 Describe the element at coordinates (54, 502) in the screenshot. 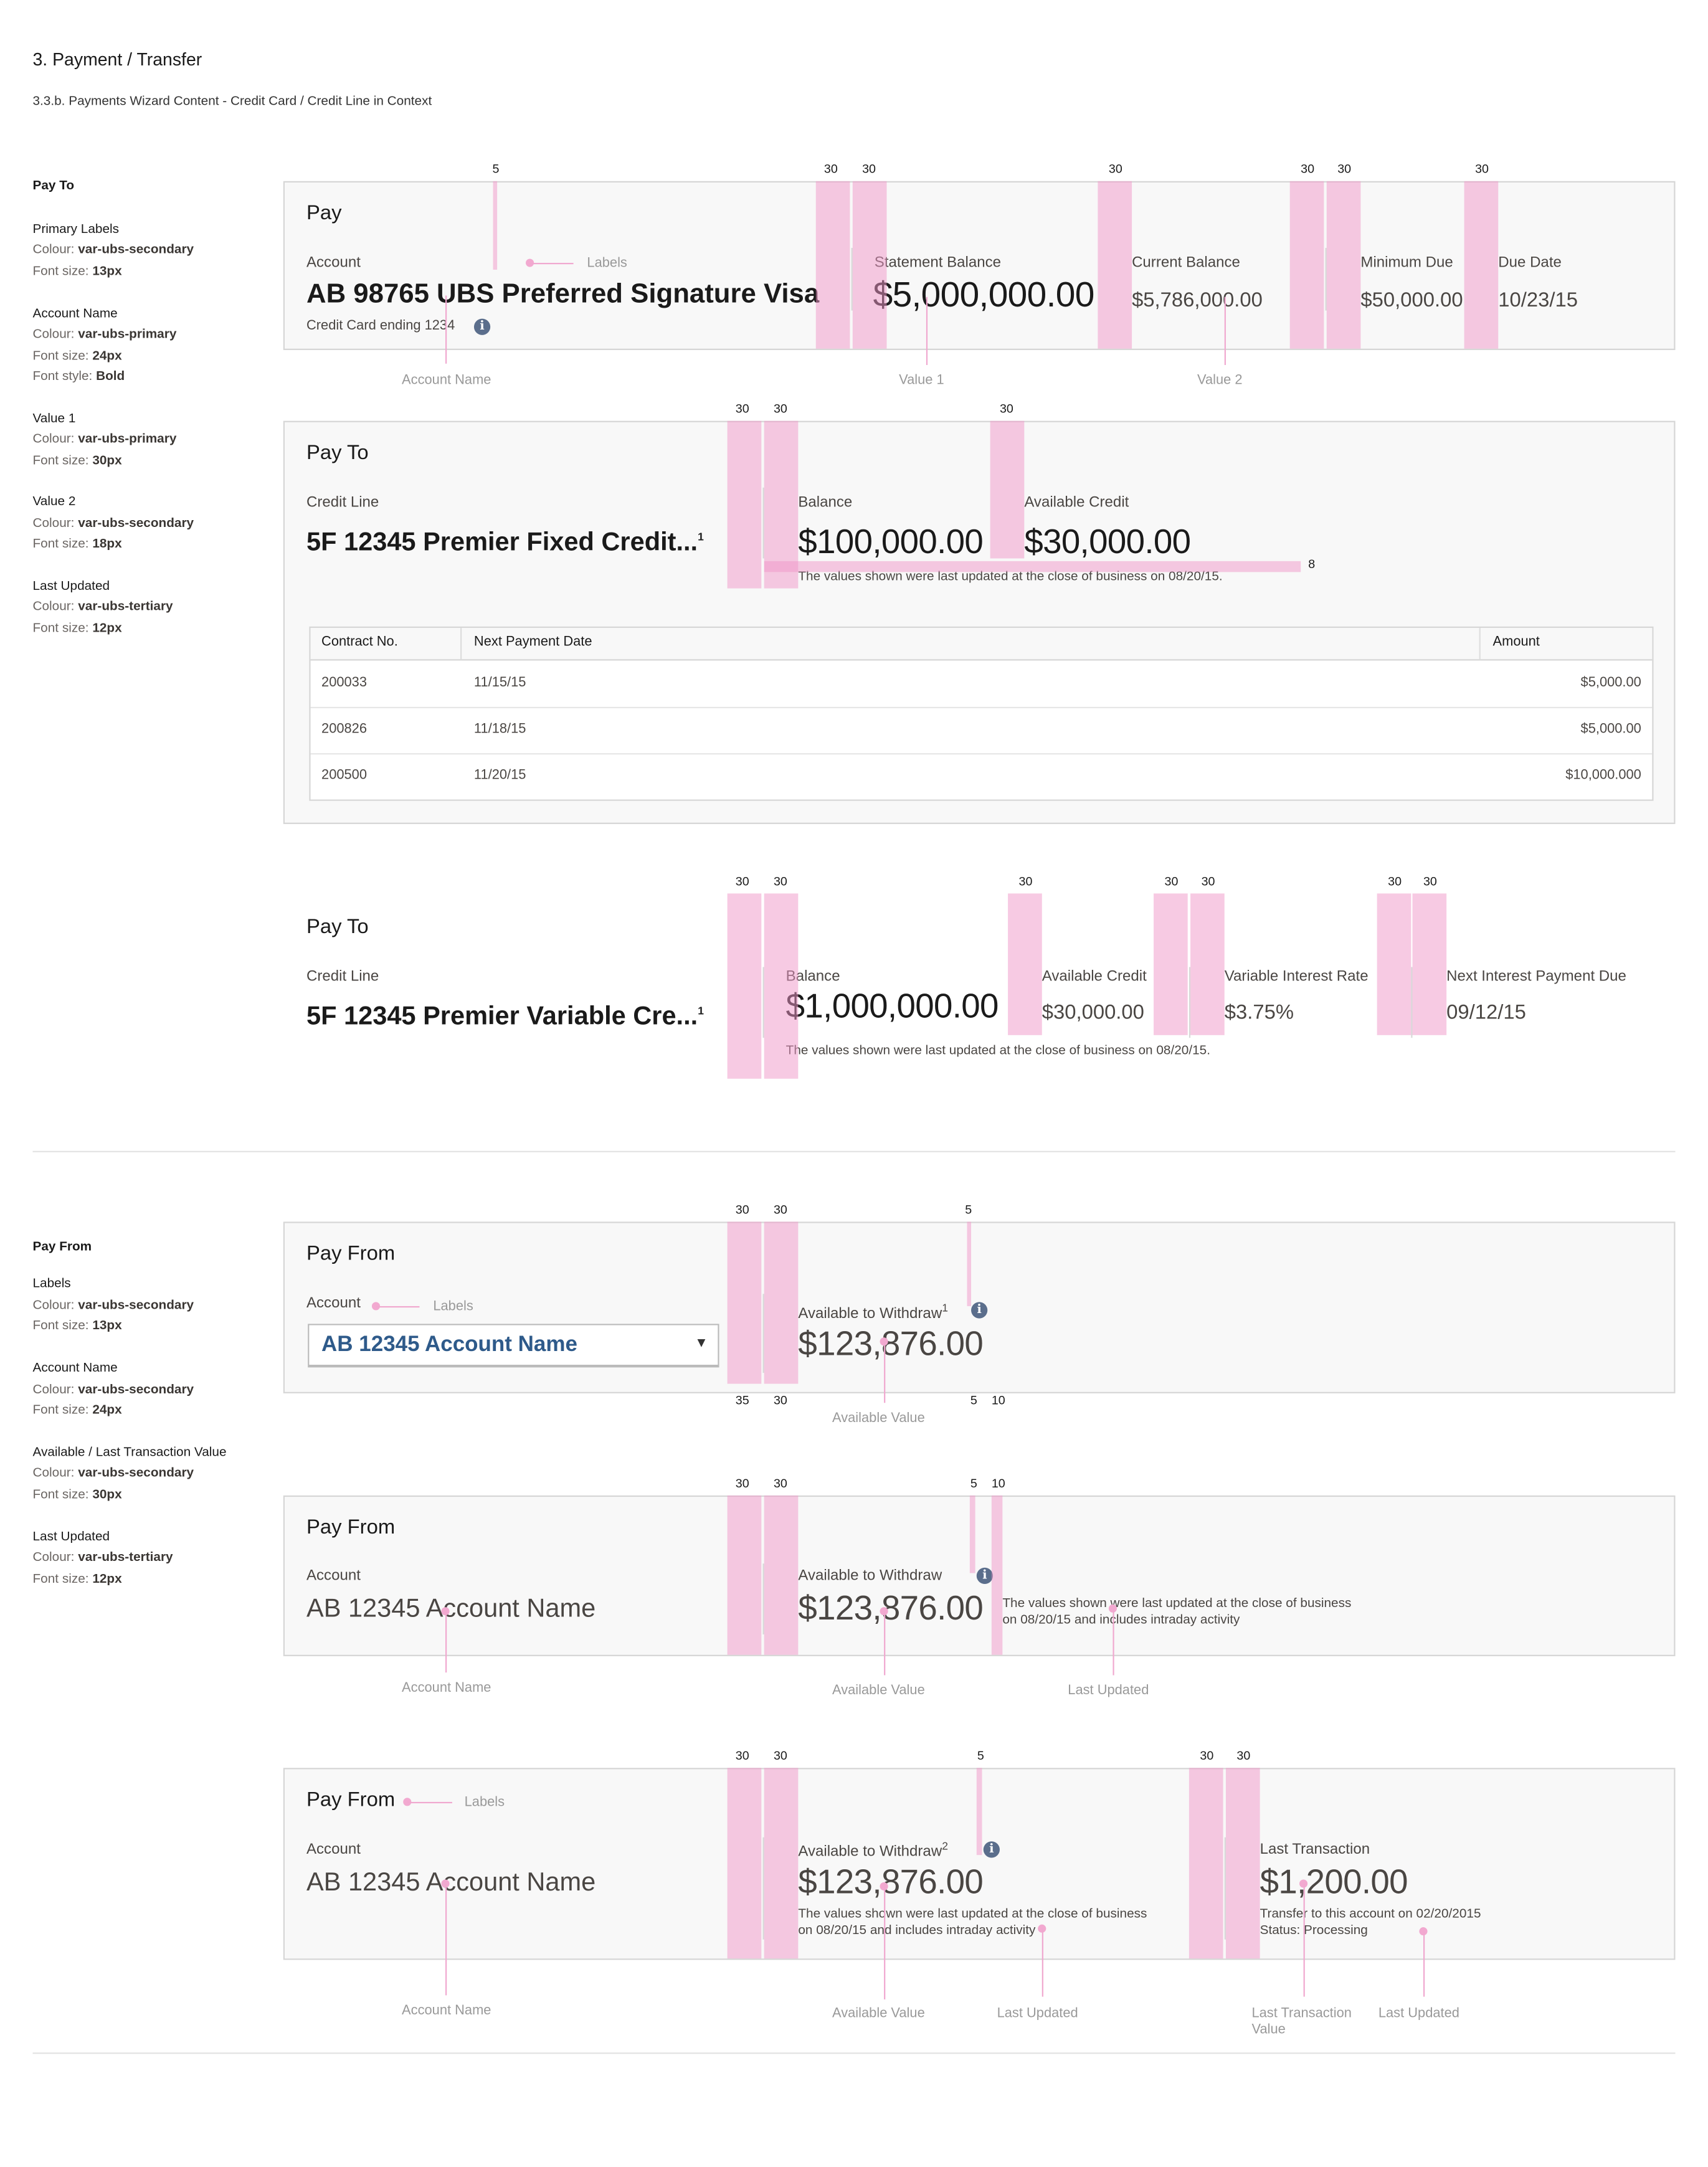

I see `spec-group-name: Value 2` at that location.